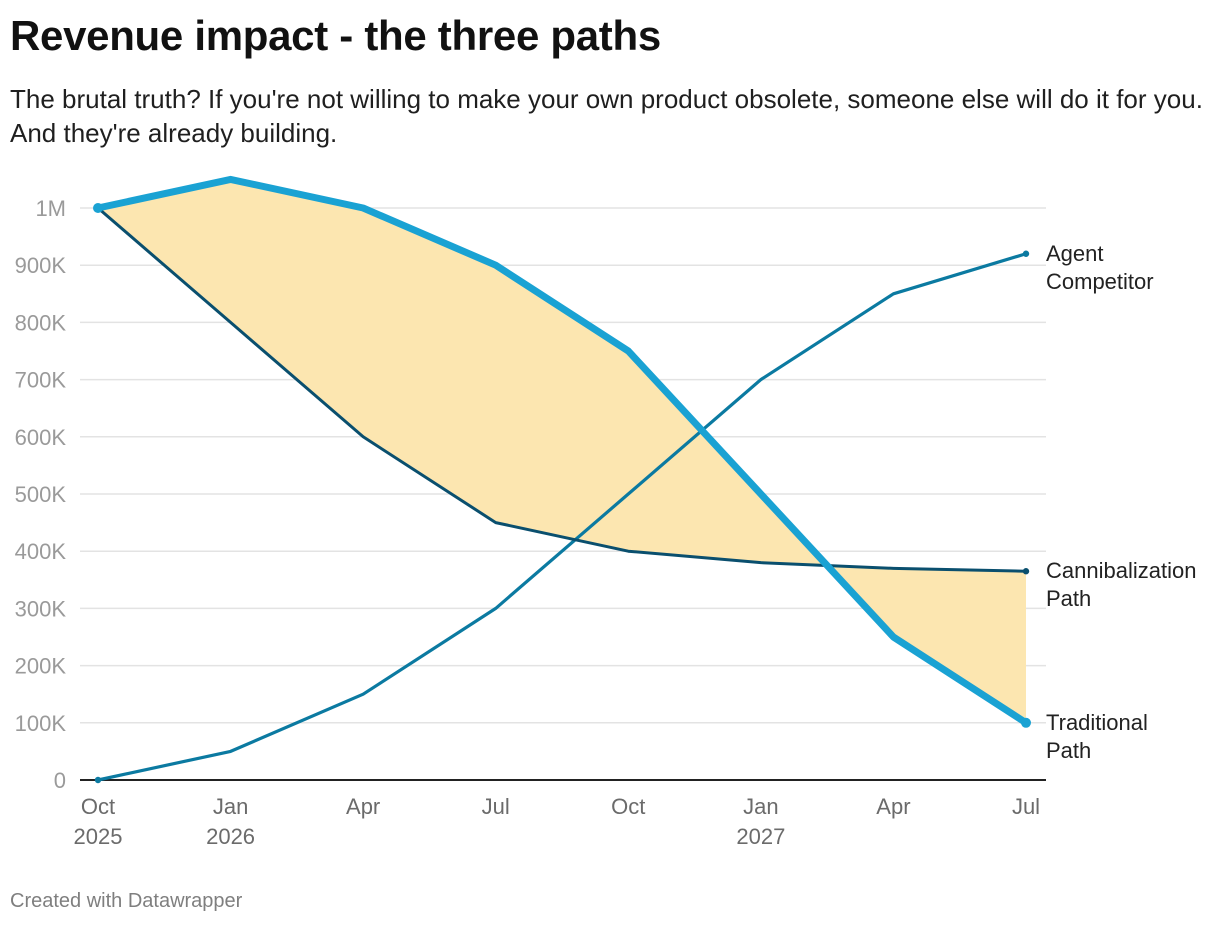 This screenshot has height=926, width=1220. I want to click on series-label-traditional-path: Traditional Path, so click(1097, 736).